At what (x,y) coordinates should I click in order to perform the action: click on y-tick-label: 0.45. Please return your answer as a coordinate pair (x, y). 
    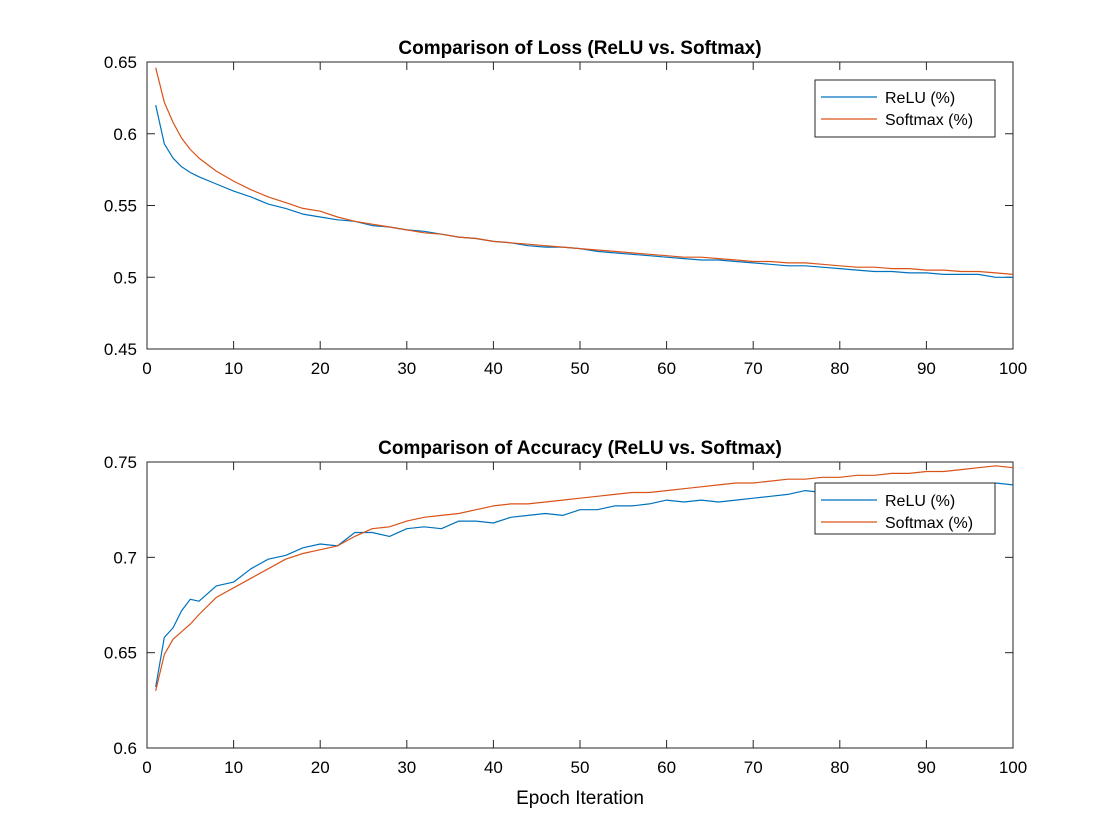
    Looking at the image, I should click on (120, 349).